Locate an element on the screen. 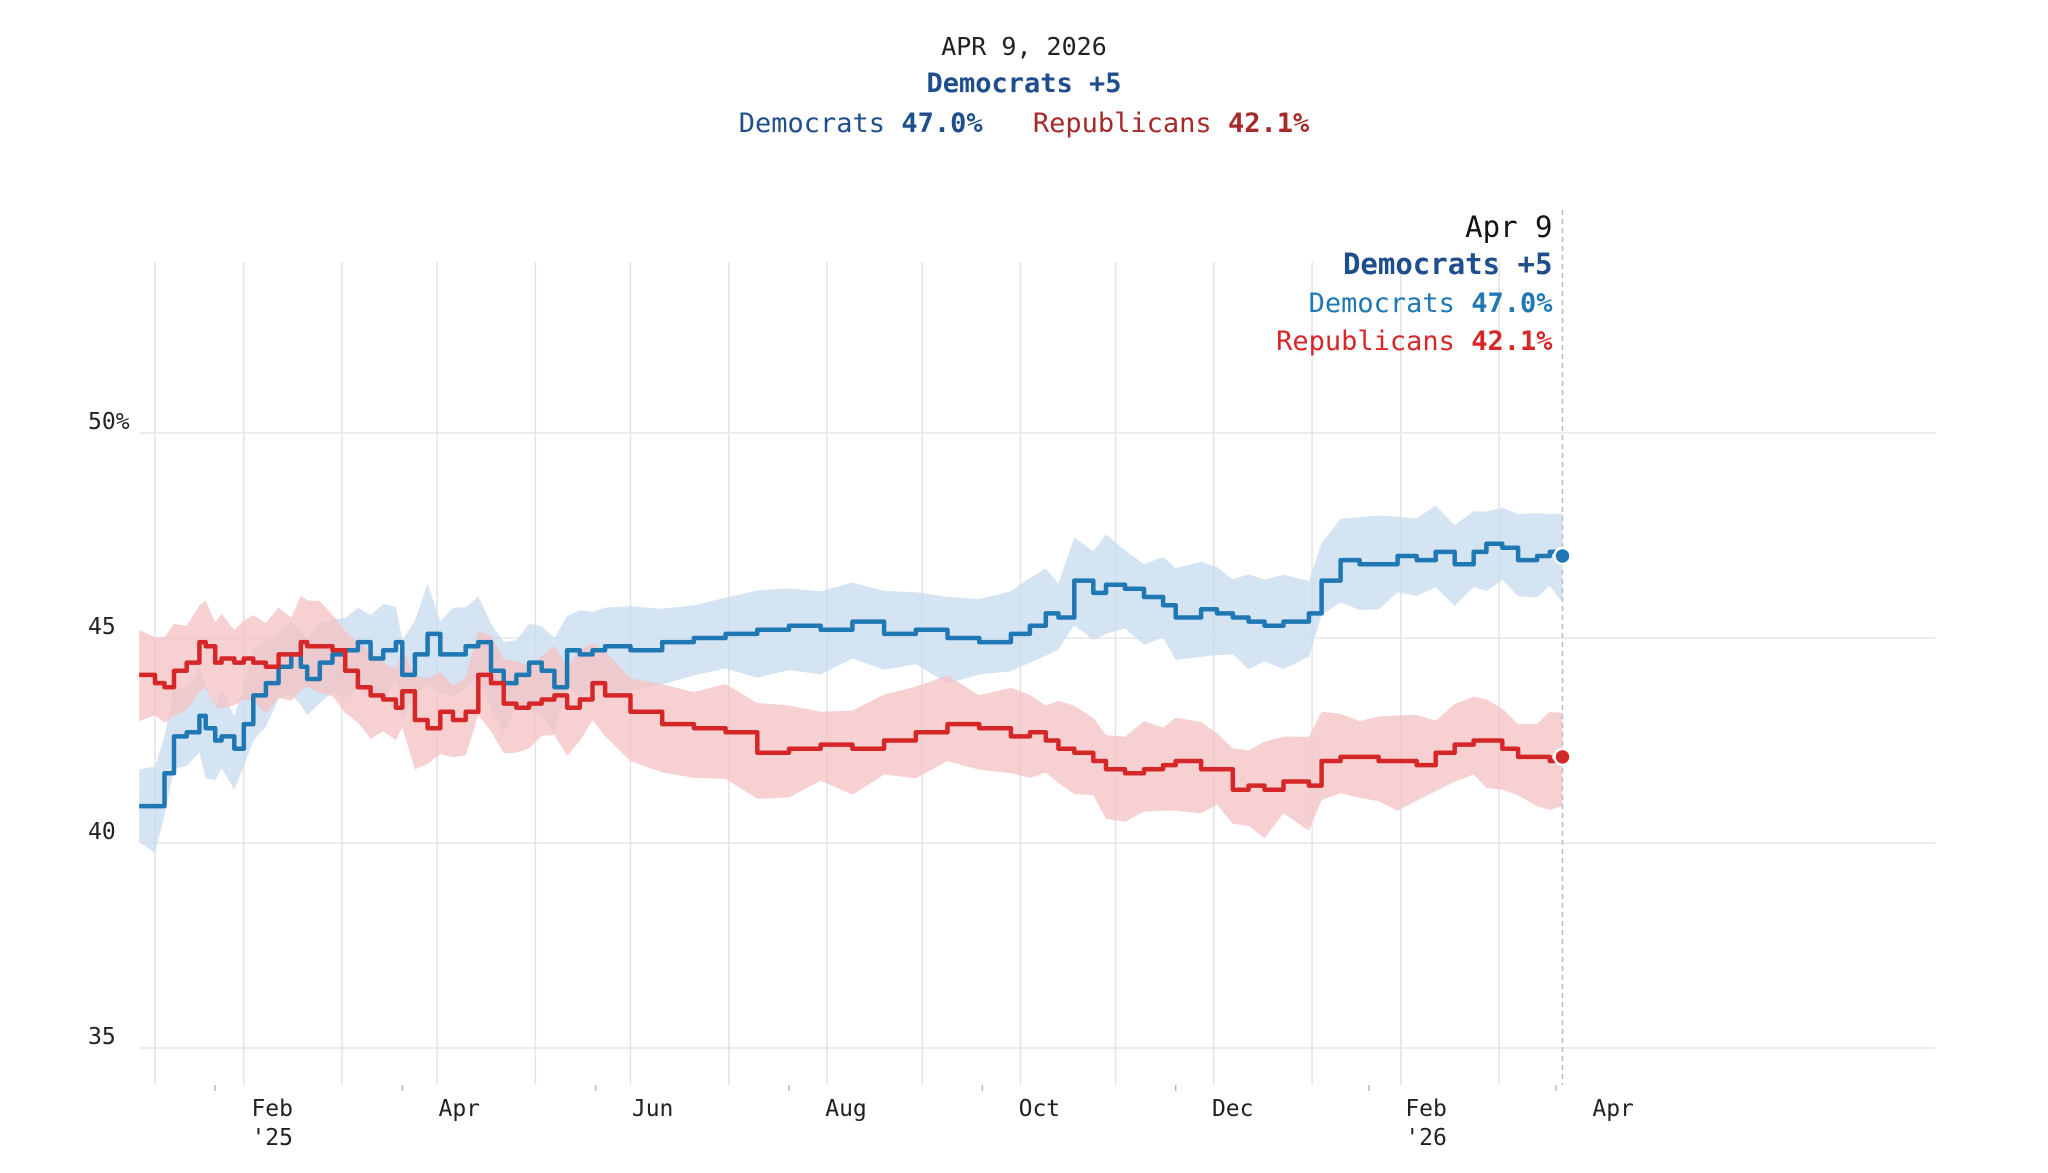  endpoint-democrats is located at coordinates (1562, 556).